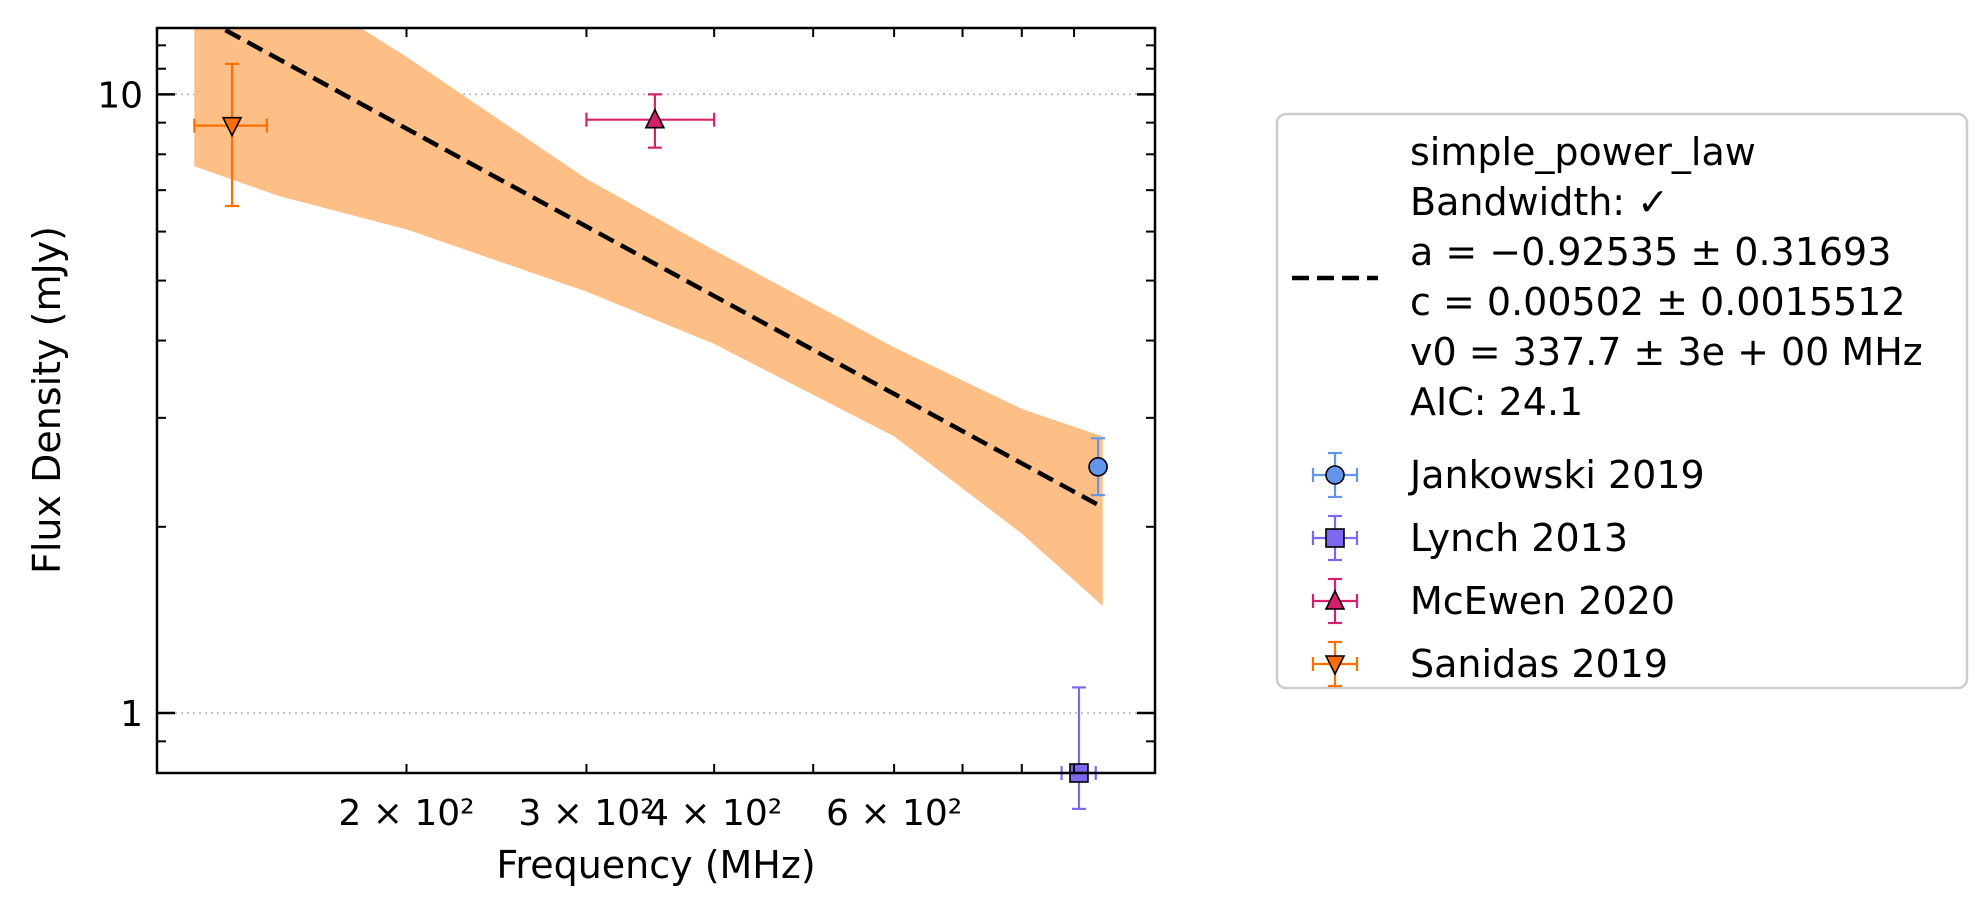  What do you see at coordinates (120, 95) in the screenshot?
I see `y-tick-label: 10` at bounding box center [120, 95].